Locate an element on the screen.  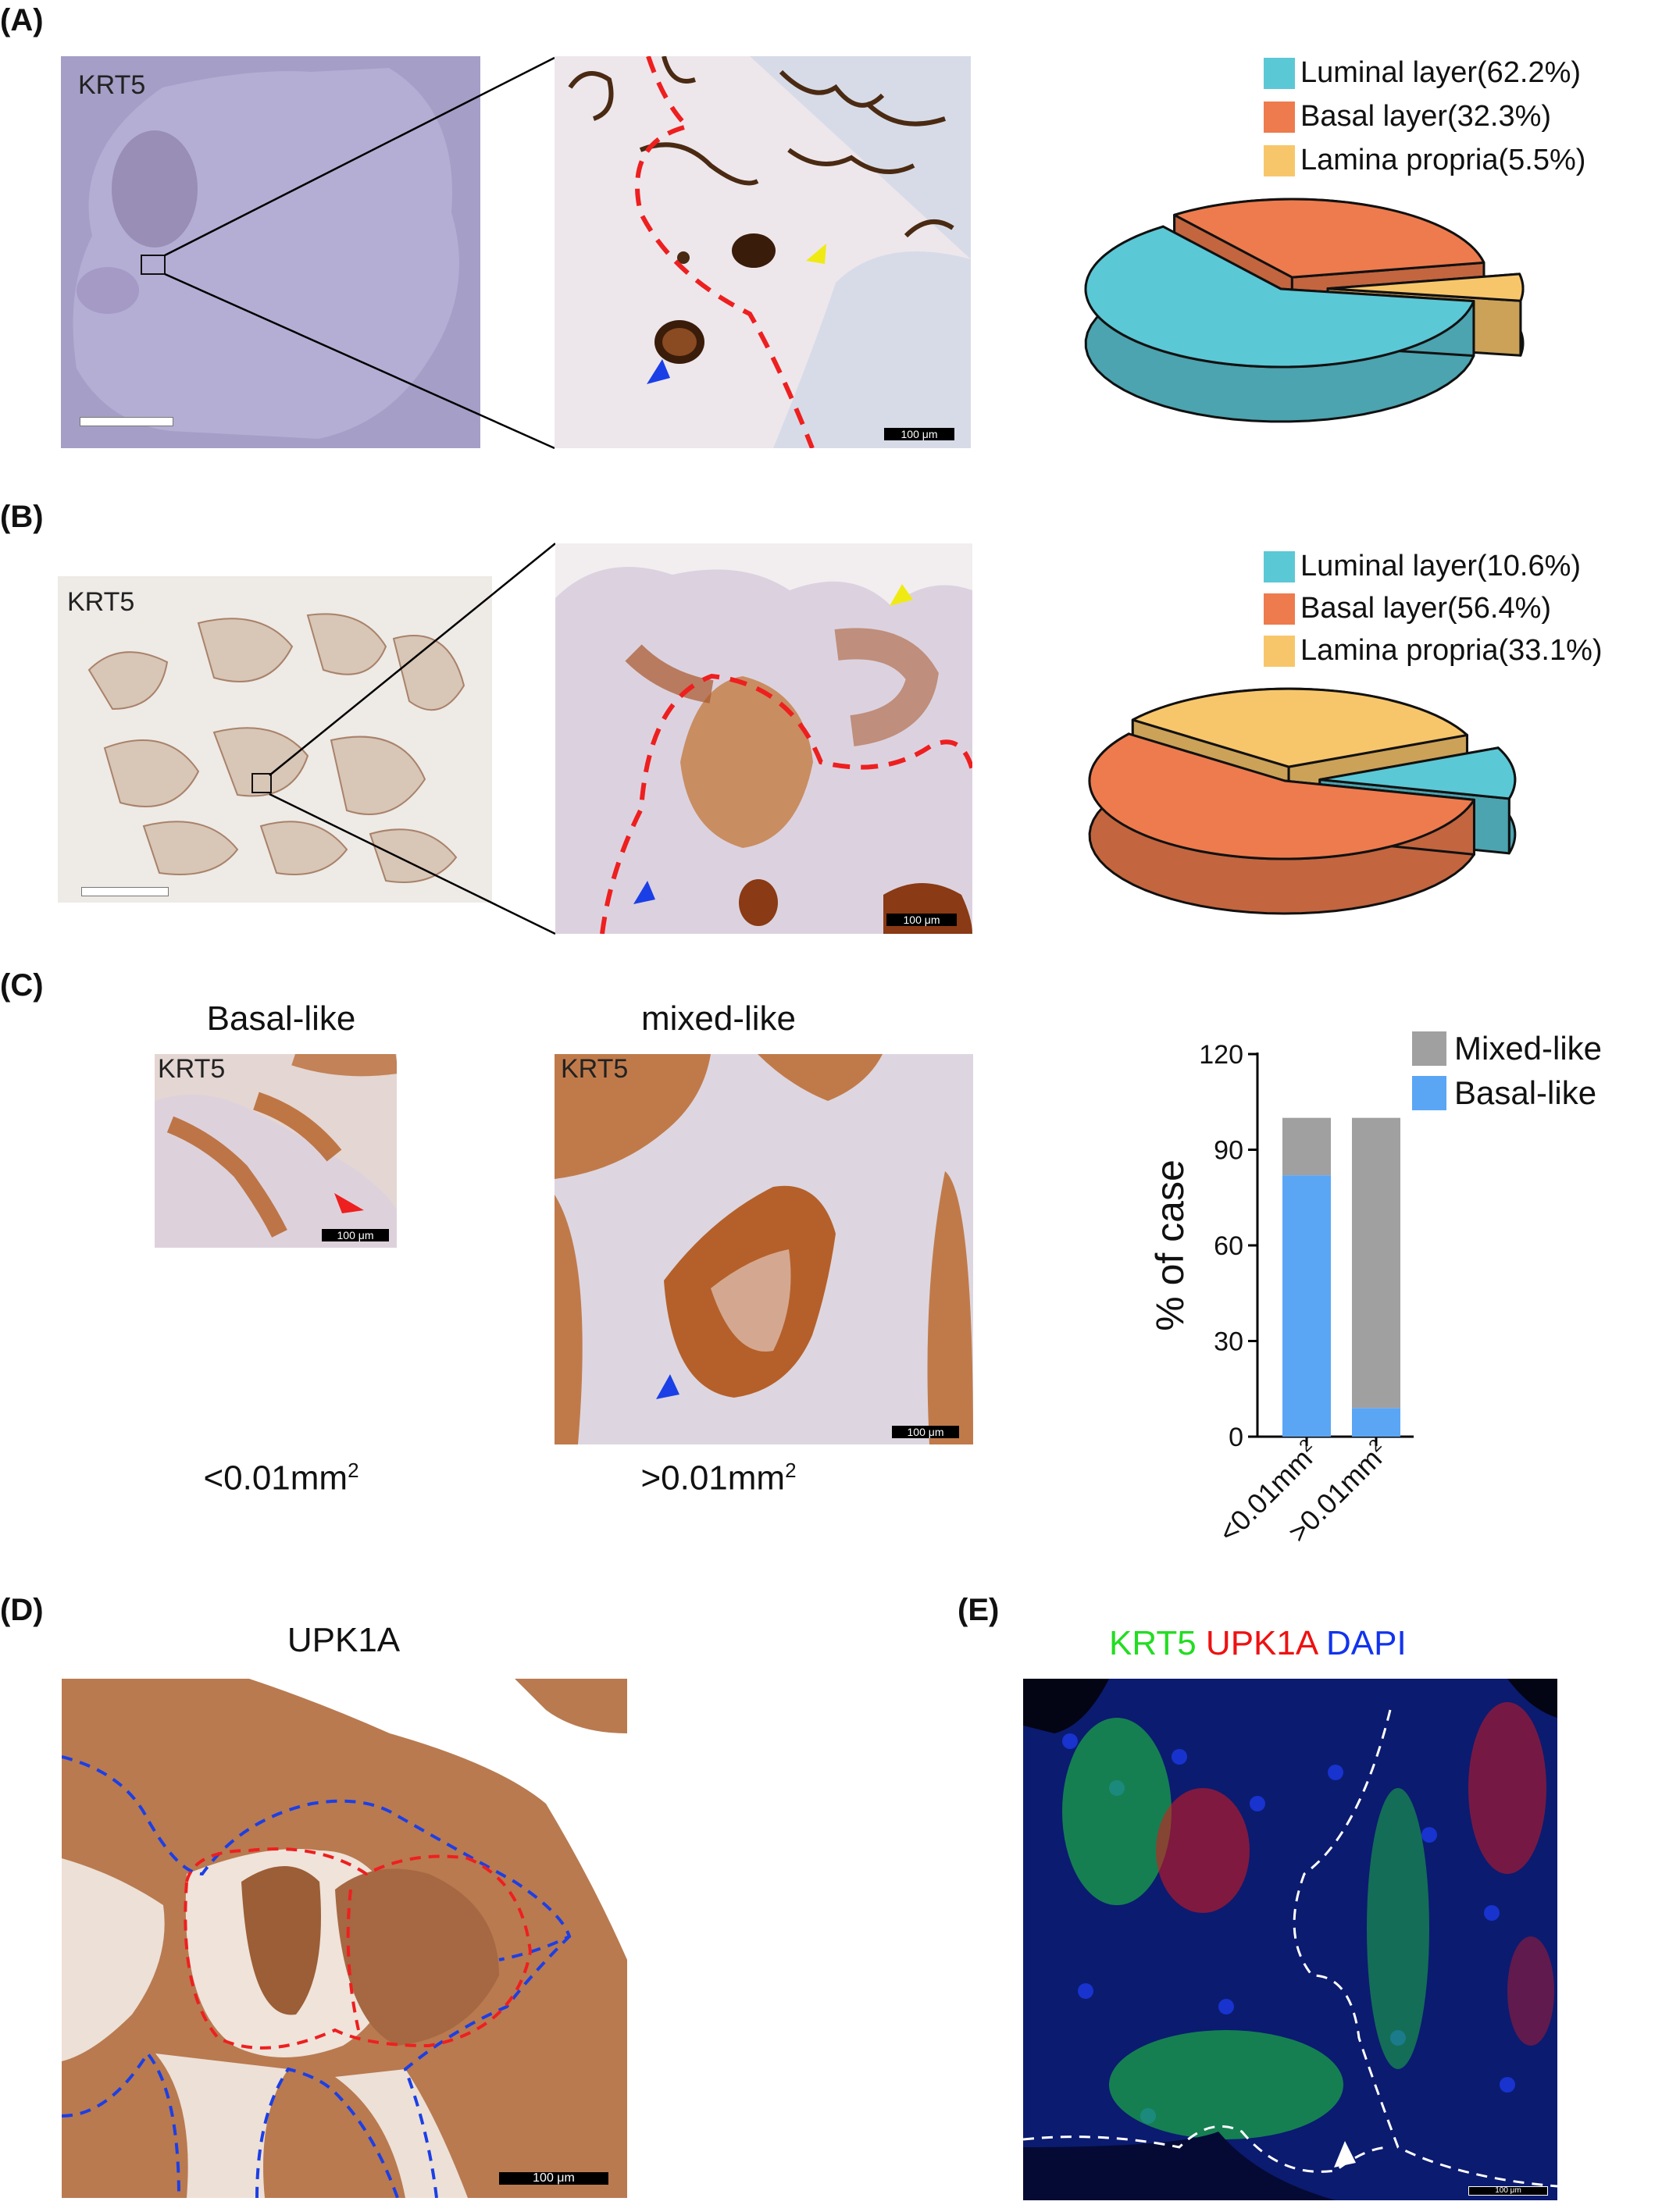
panel-a-letter: (A) is located at coordinates (22, 20).